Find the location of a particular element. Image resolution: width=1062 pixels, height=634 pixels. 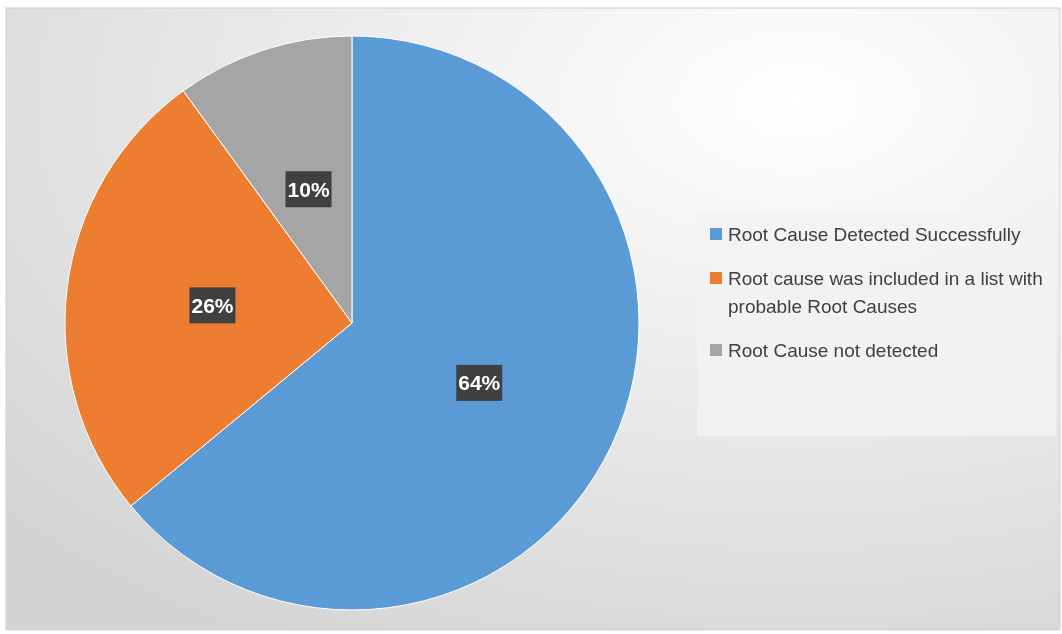

data-label: 64% is located at coordinates (479, 383).